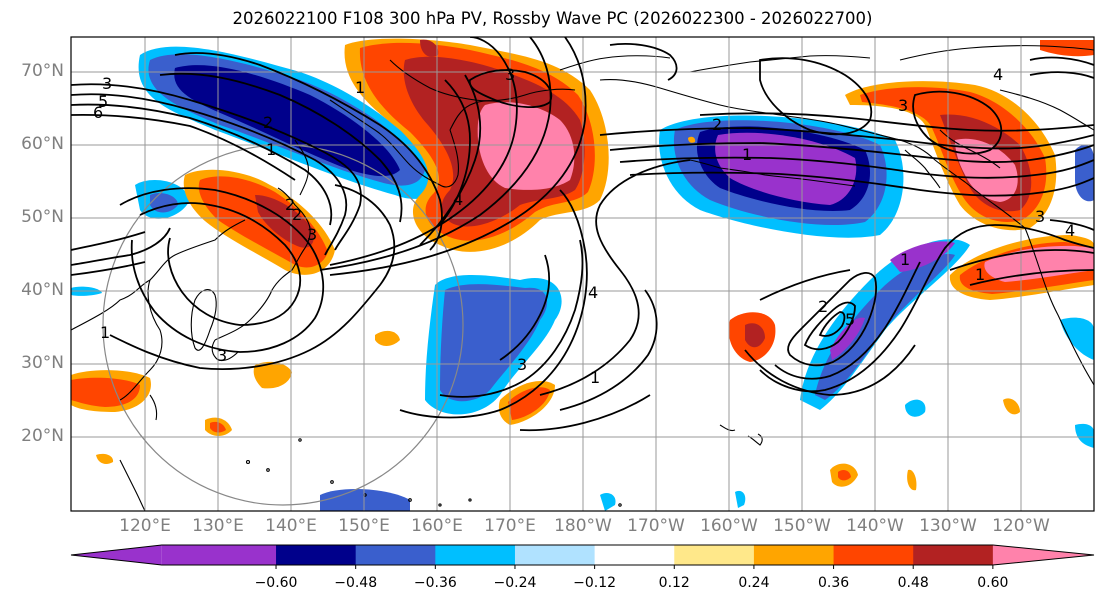  I want to click on lon-label: 170°E, so click(510, 526).